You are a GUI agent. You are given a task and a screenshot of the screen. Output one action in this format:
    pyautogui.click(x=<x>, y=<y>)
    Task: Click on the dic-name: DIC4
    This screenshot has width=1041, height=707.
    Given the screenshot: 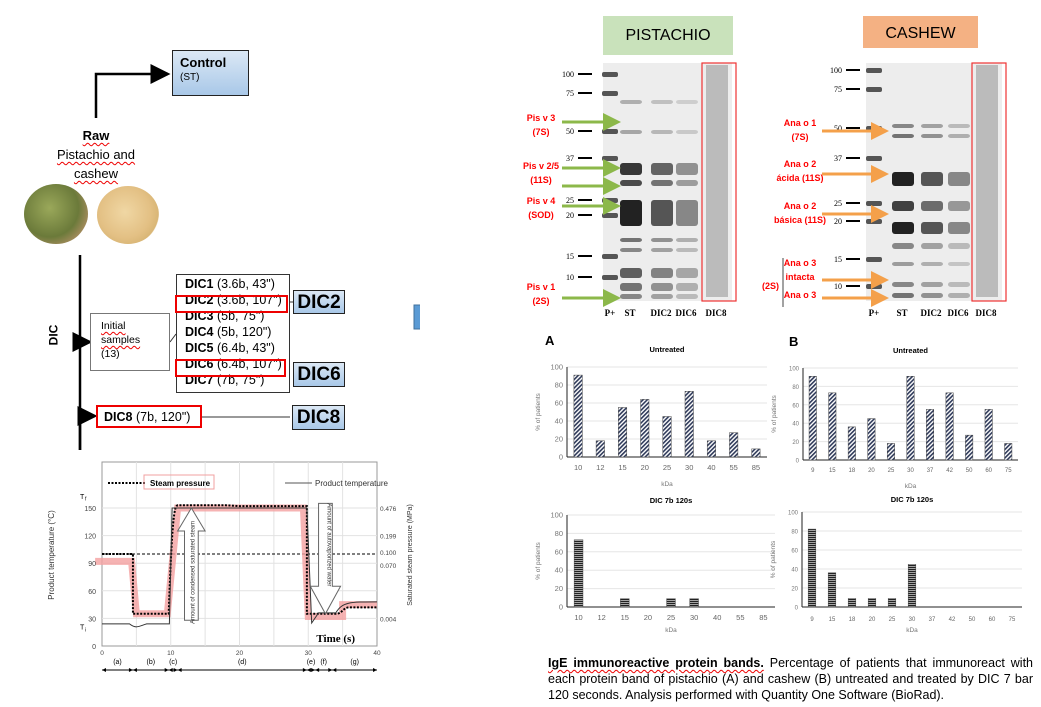 What is the action you would take?
    pyautogui.click(x=199, y=332)
    